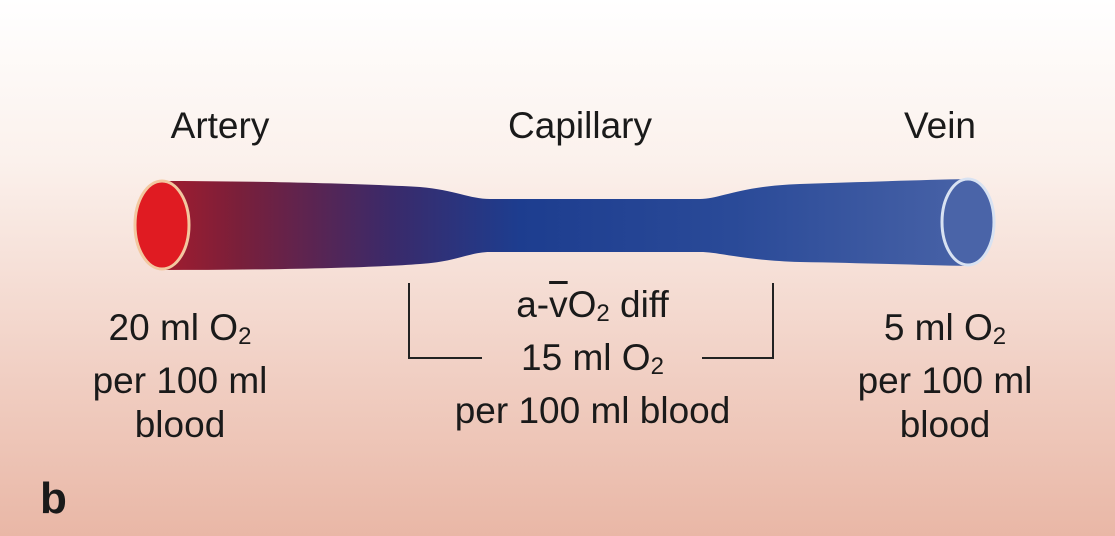  What do you see at coordinates (939, 125) in the screenshot?
I see `vein-label: Vein` at bounding box center [939, 125].